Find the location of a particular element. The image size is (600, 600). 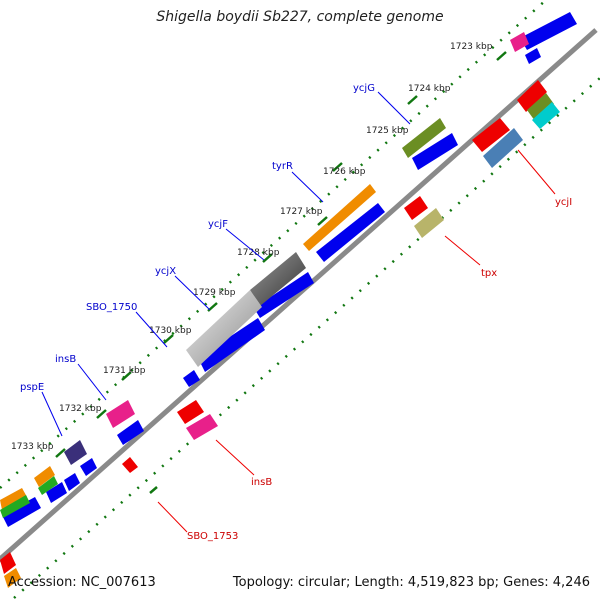

ruler-label: 1724 kbp is located at coordinates (429, 89).